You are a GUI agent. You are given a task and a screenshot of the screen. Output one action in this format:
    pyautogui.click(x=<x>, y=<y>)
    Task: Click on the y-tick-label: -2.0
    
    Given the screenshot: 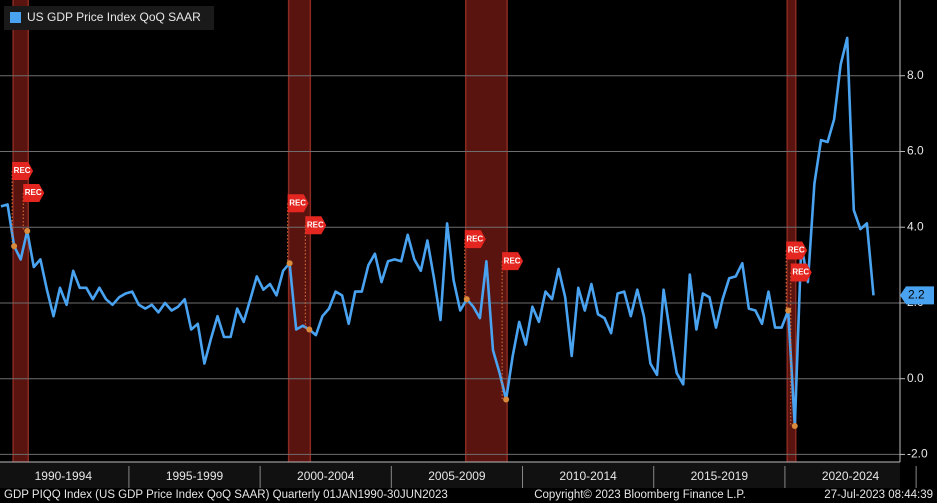 What is the action you would take?
    pyautogui.click(x=917, y=454)
    